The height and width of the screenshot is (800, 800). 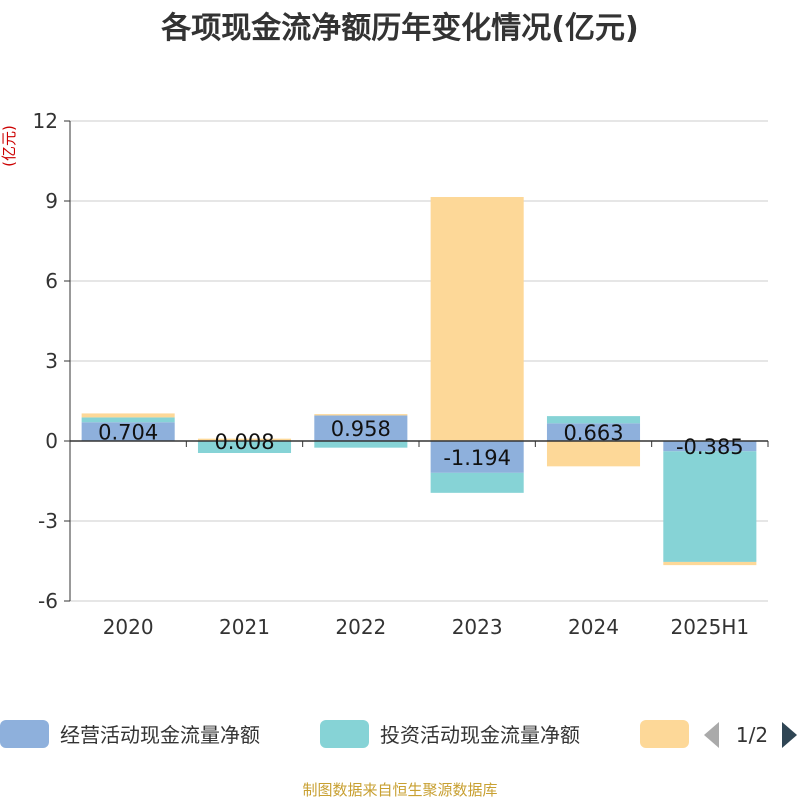 What do you see at coordinates (9, 146) in the screenshot?
I see `y-axis-unit: (亿元)` at bounding box center [9, 146].